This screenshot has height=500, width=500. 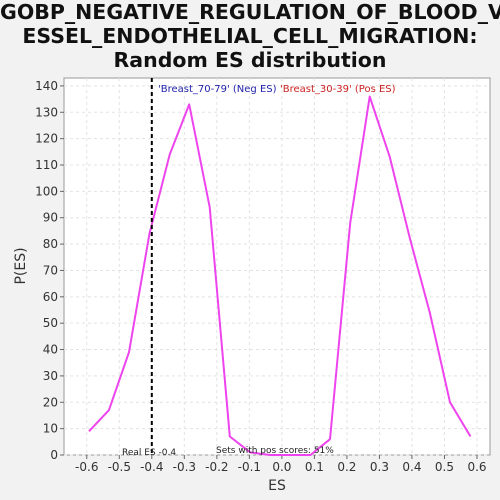 I want to click on real-es-annotation: Real ES -0.4, so click(x=149, y=453).